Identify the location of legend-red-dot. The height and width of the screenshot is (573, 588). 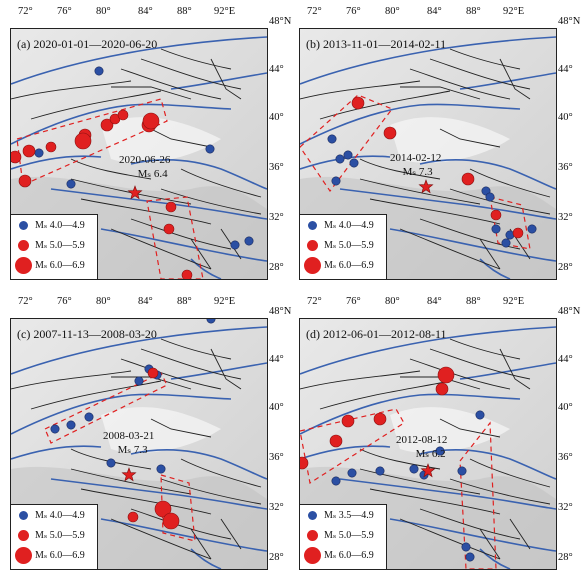
(23, 245).